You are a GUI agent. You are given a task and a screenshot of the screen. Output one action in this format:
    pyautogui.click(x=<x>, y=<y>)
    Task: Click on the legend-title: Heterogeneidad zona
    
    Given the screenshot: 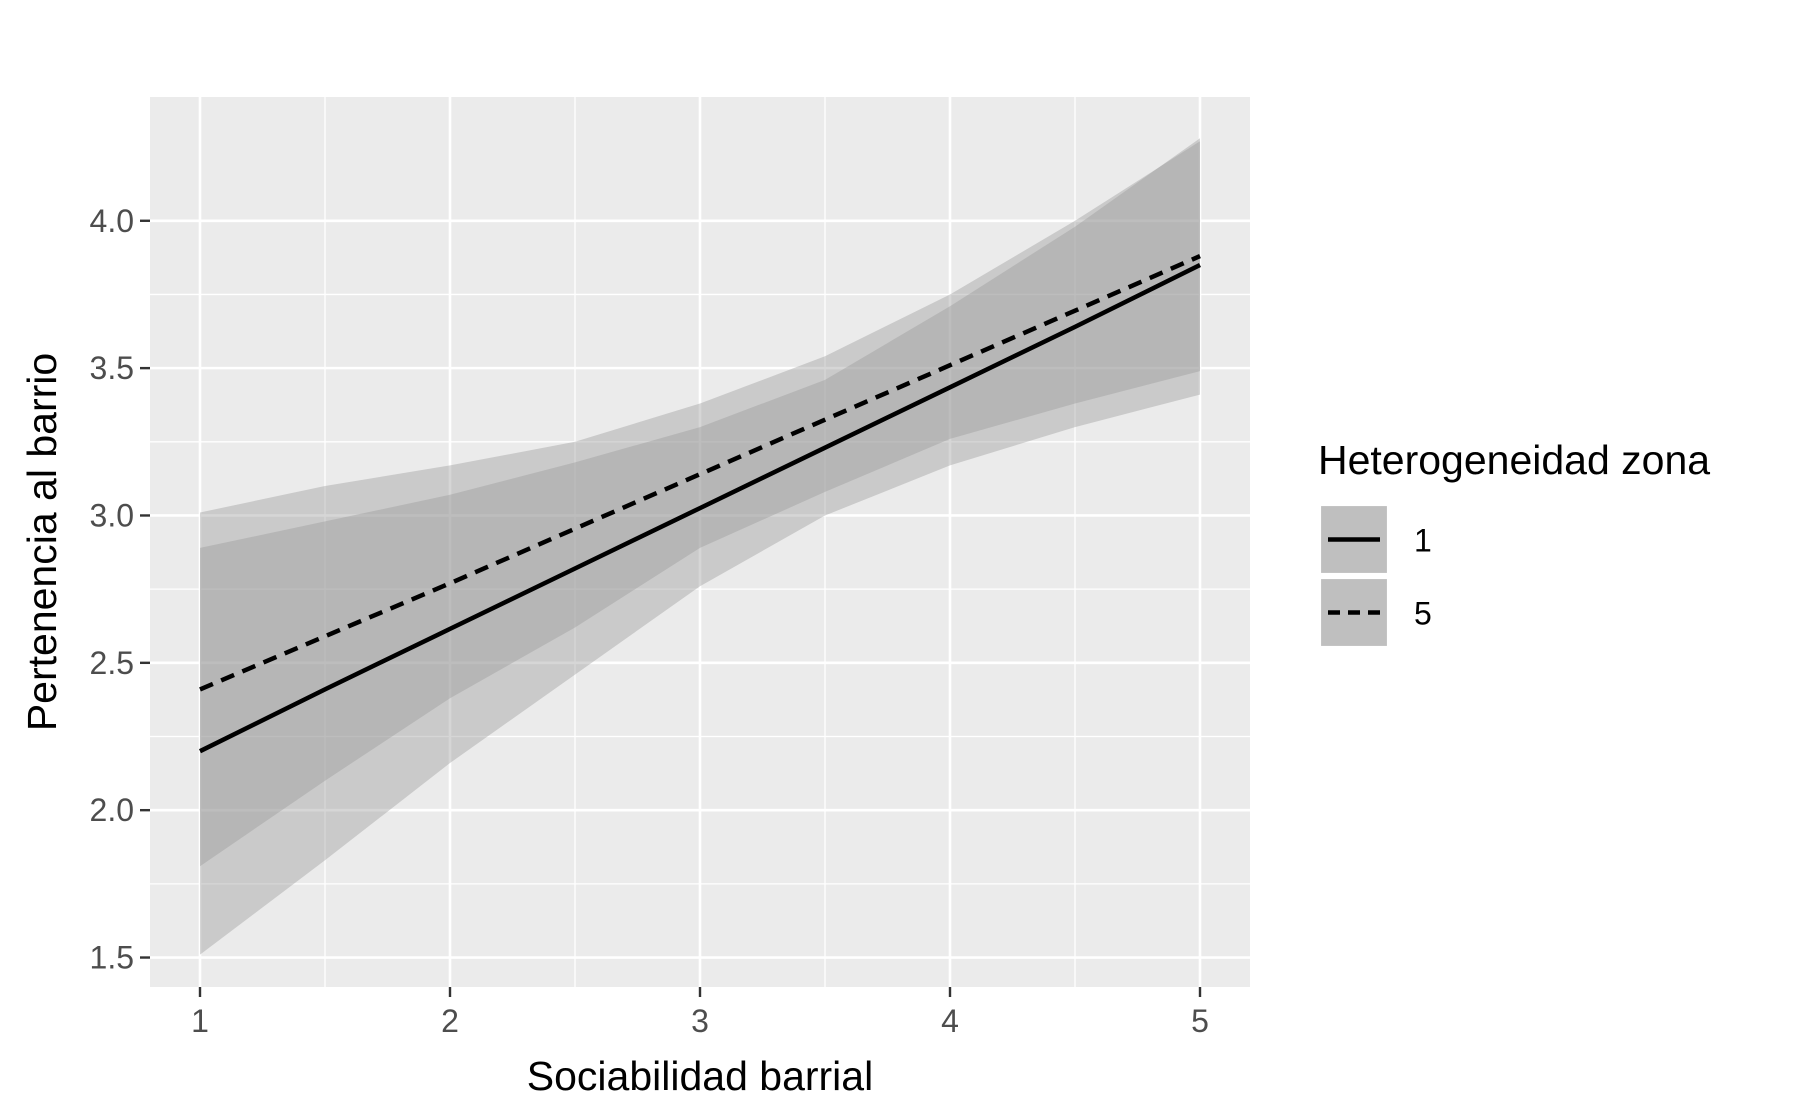 What is the action you would take?
    pyautogui.click(x=1514, y=460)
    